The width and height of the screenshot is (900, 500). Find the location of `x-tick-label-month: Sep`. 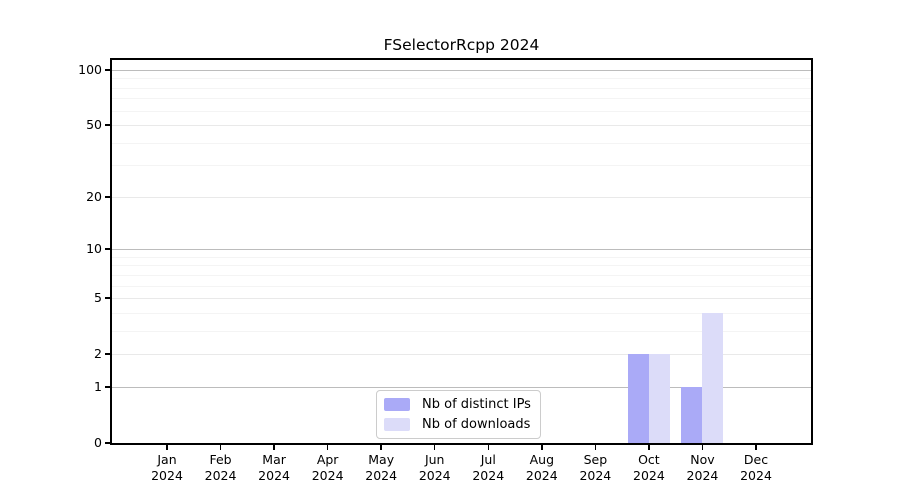

x-tick-label-month: Sep is located at coordinates (595, 459).